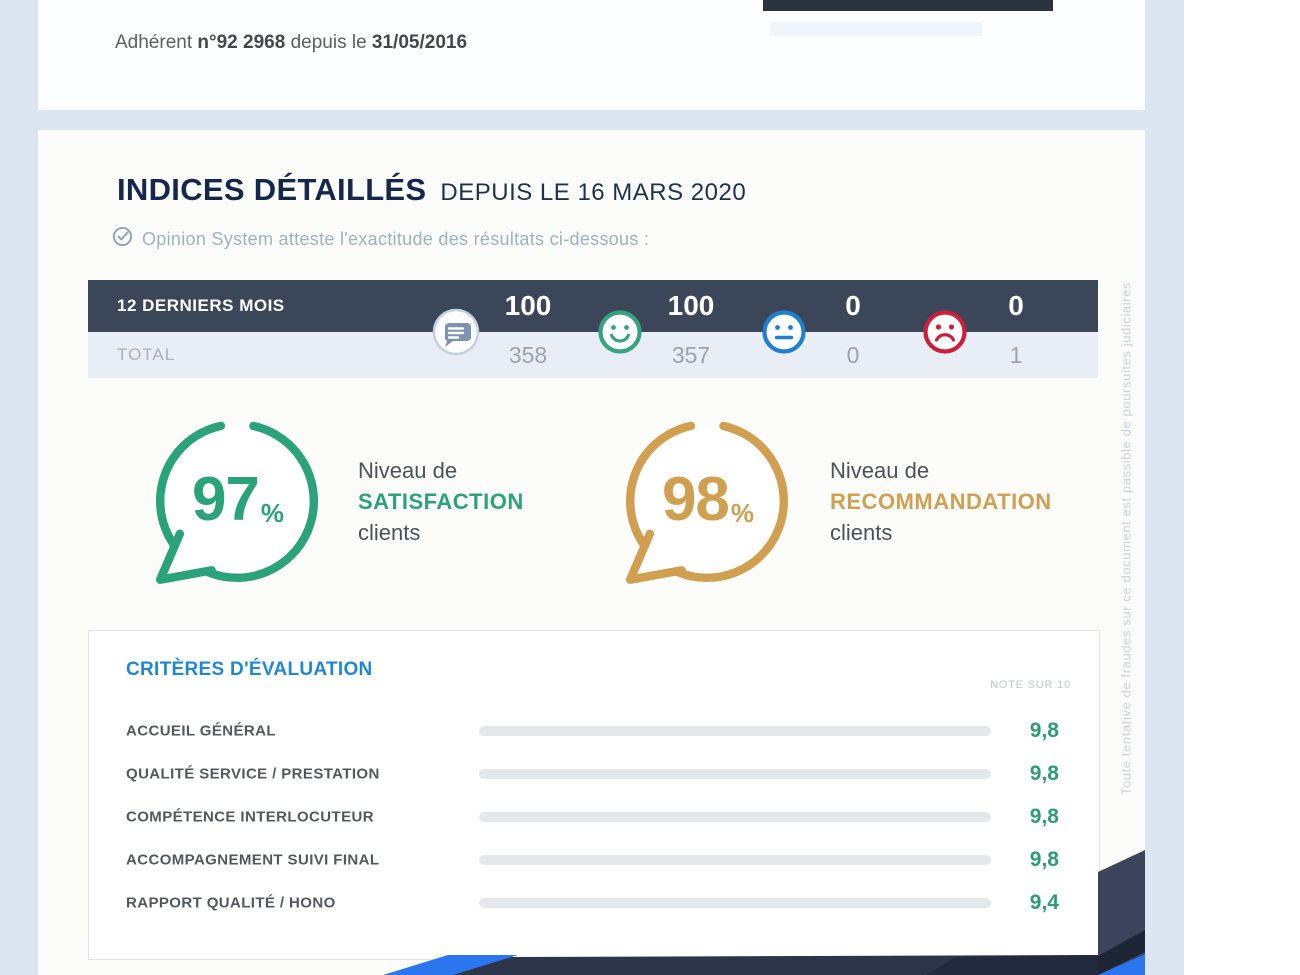  What do you see at coordinates (419, 42) in the screenshot?
I see `member-date: 31/05/2016` at bounding box center [419, 42].